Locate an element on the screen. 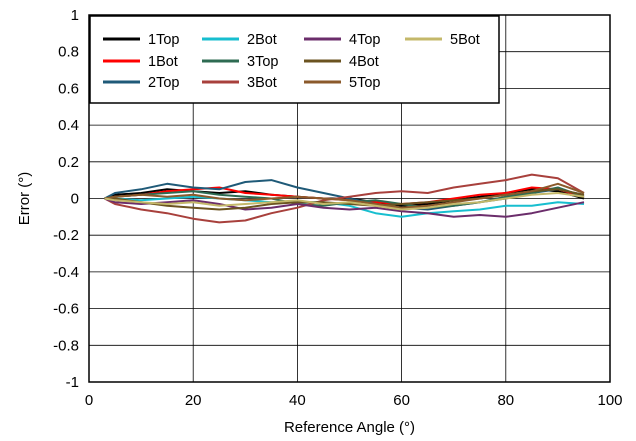  legend-label-2bot: 2Bot is located at coordinates (262, 40).